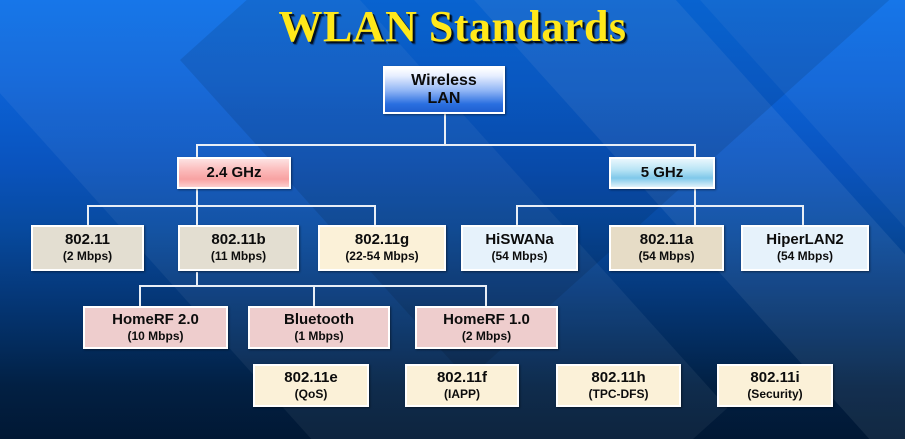 The width and height of the screenshot is (905, 439). I want to click on connector-to-hiswana, so click(517, 215).